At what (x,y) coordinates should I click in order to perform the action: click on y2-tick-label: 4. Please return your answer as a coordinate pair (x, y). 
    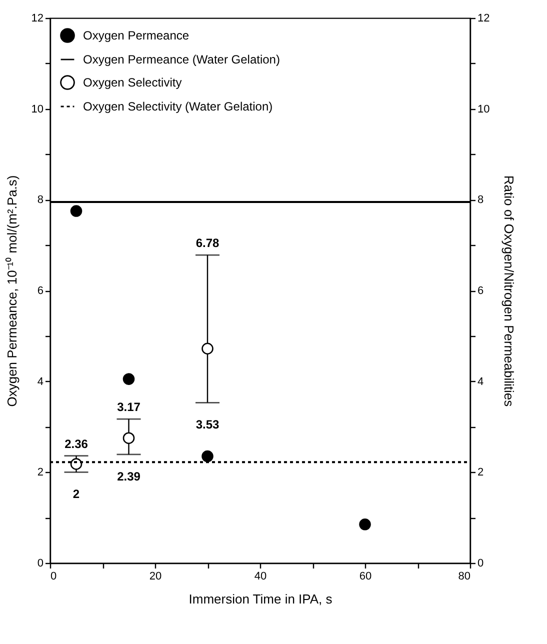
    Looking at the image, I should click on (481, 382).